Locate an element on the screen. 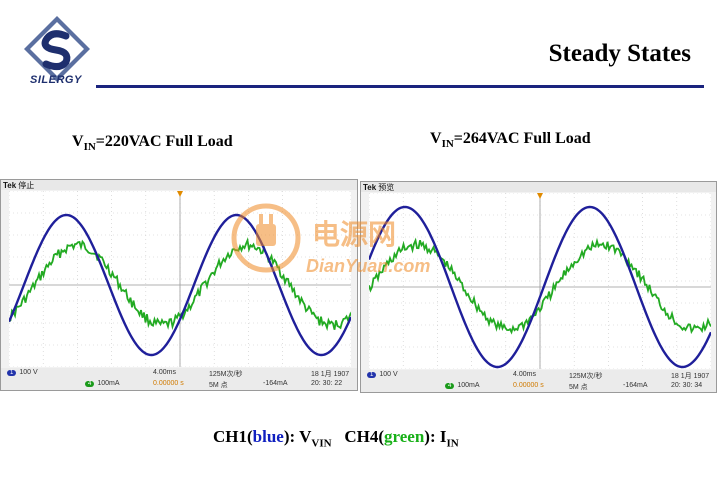 The image size is (717, 478). scope-status: 停止 is located at coordinates (26, 185).